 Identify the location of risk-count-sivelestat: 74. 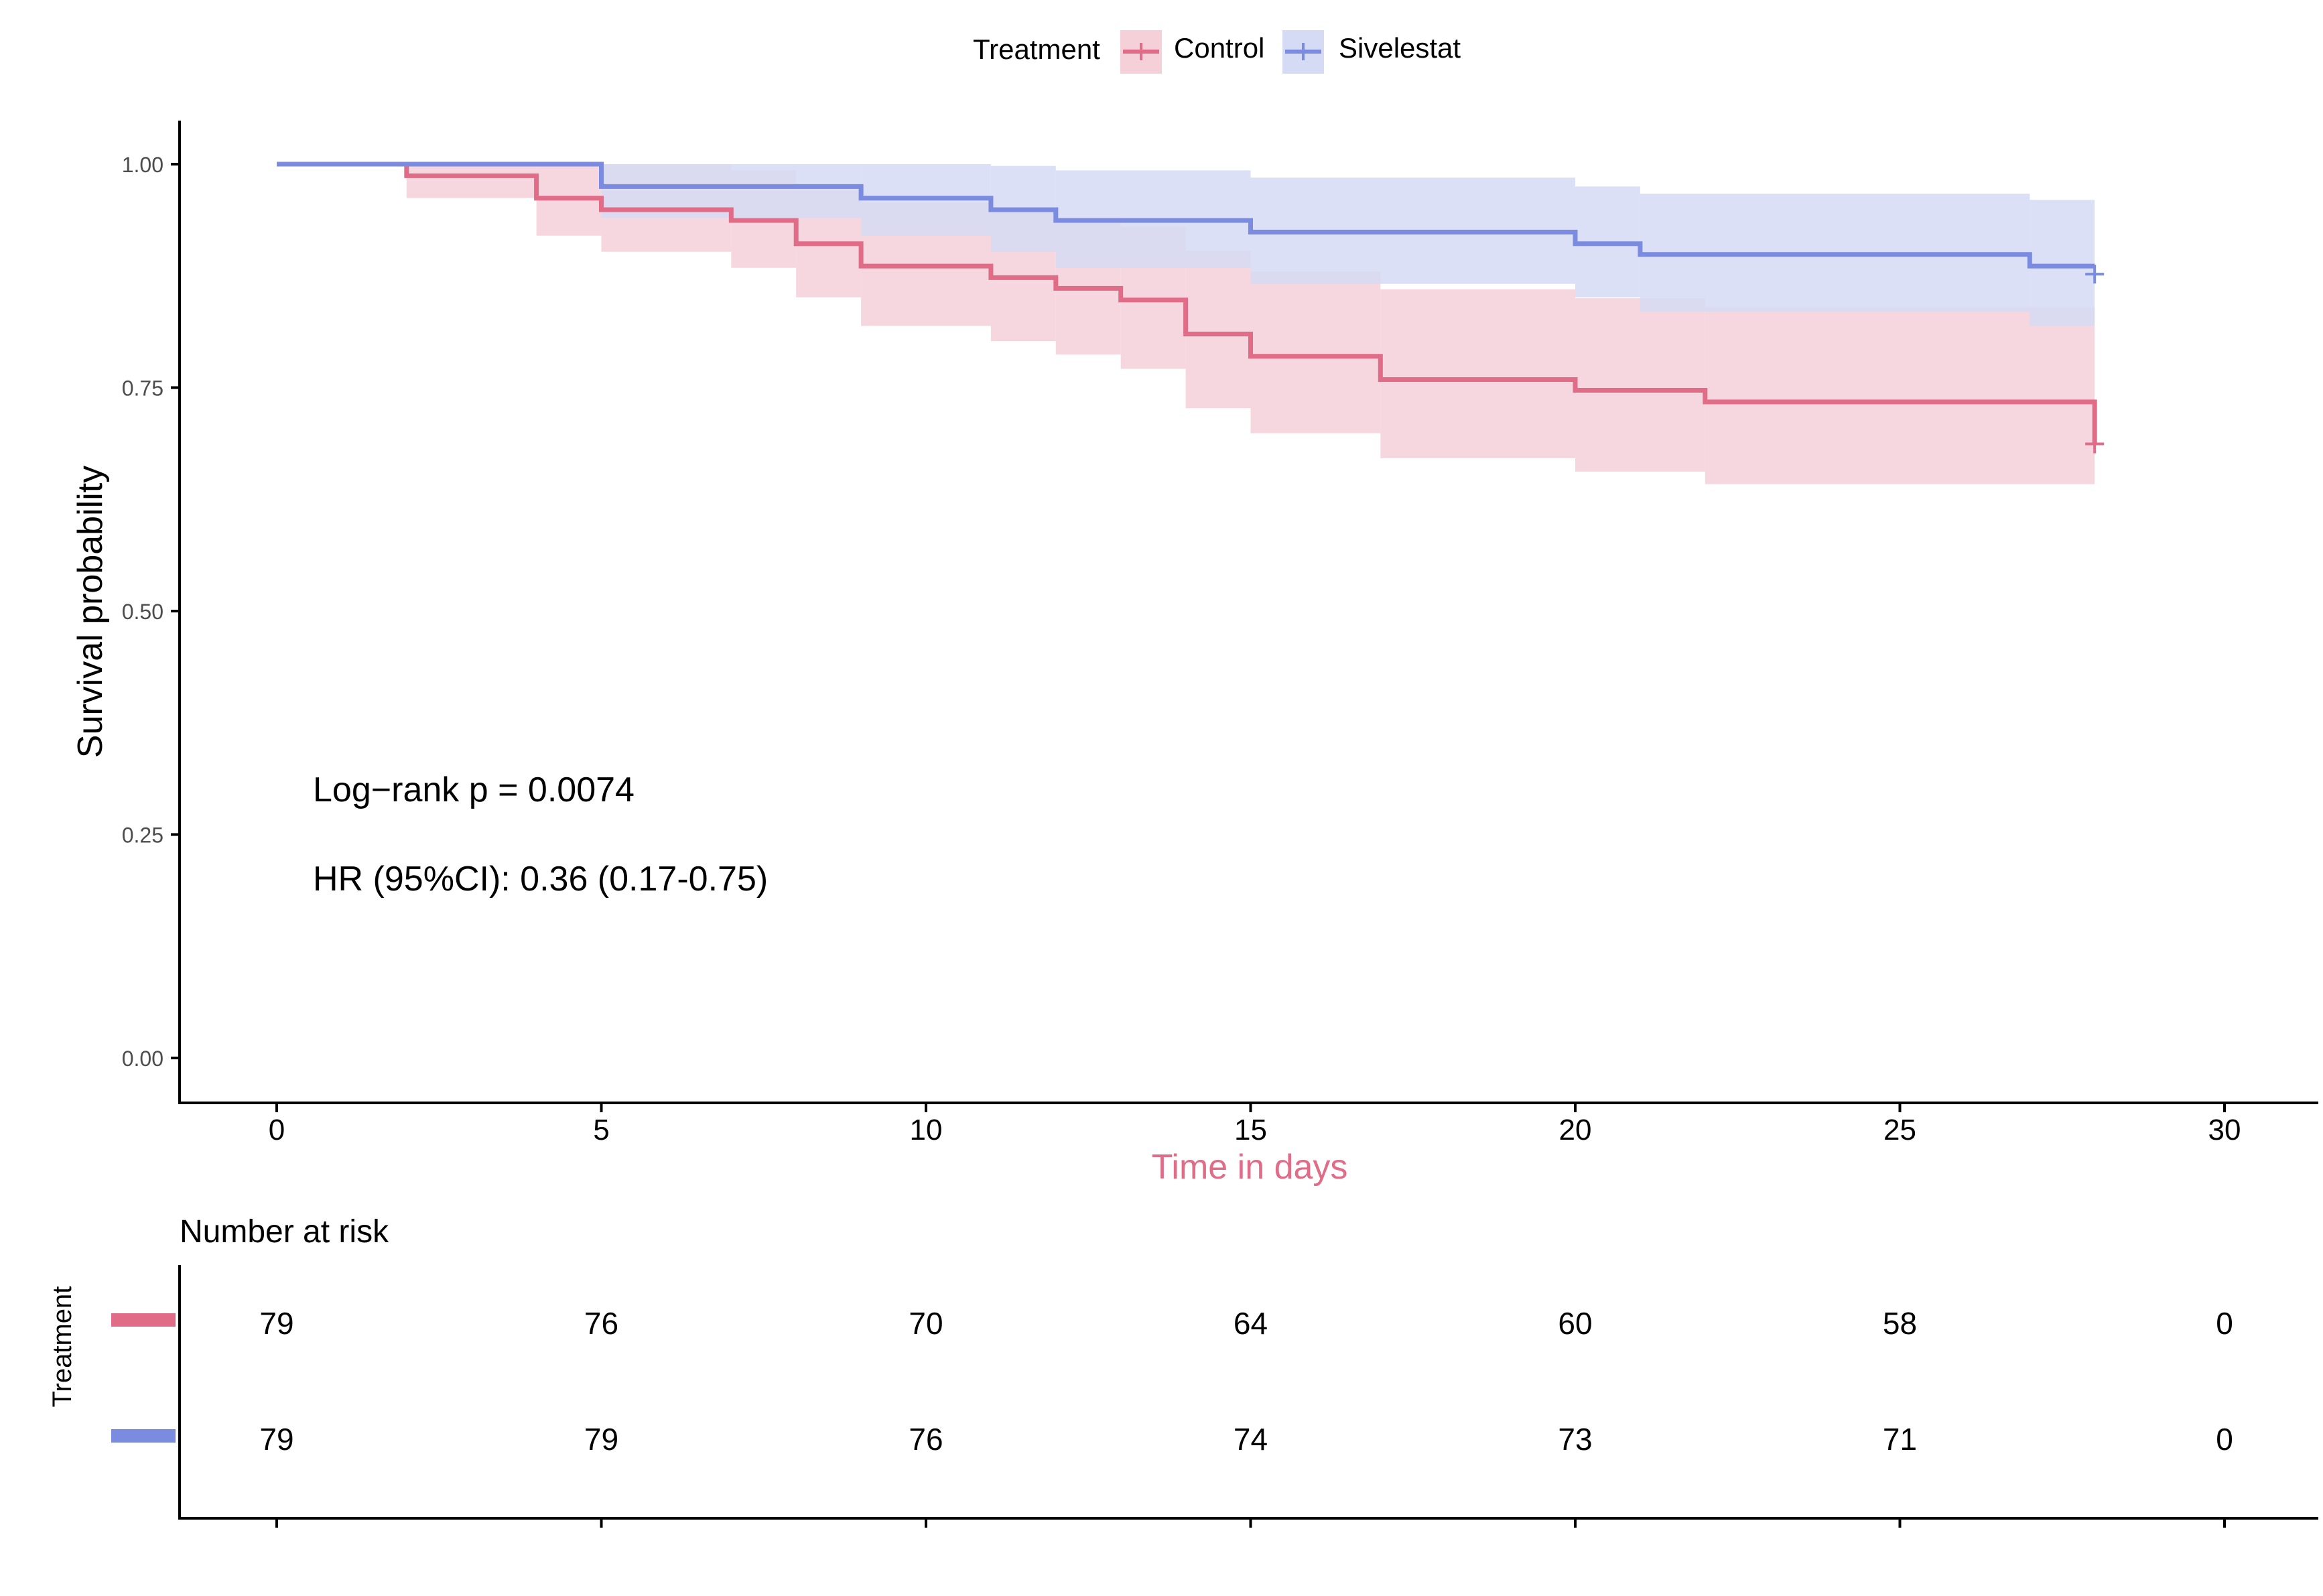
(1251, 1439).